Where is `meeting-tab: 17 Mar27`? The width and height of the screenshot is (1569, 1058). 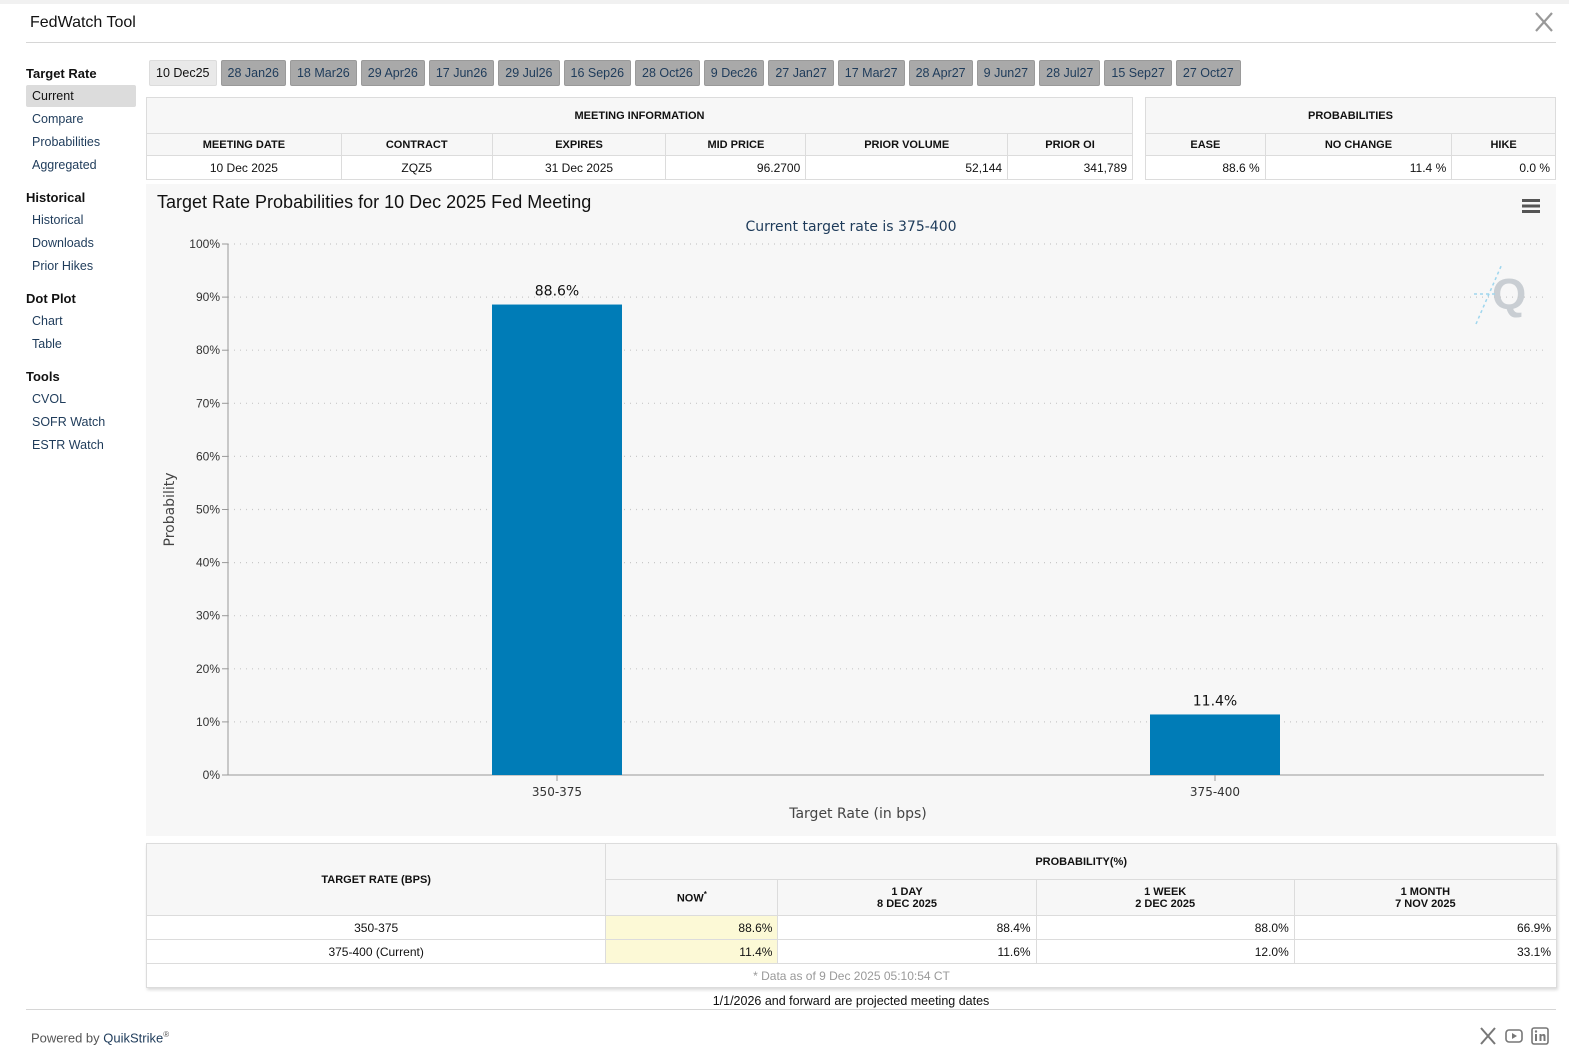 meeting-tab: 17 Mar27 is located at coordinates (871, 73).